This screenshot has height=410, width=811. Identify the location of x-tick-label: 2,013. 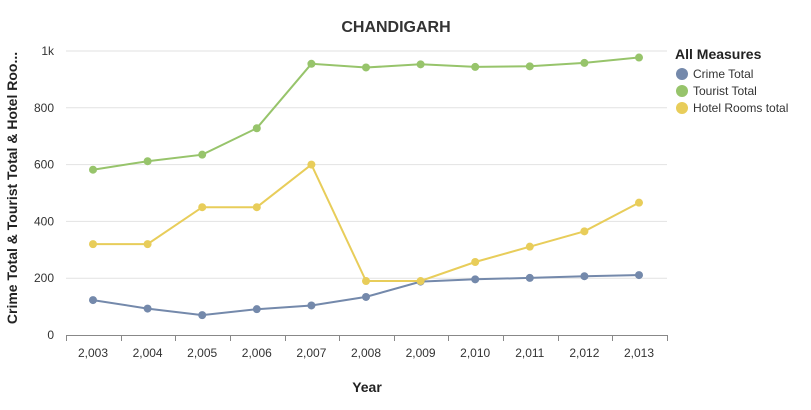
(639, 353).